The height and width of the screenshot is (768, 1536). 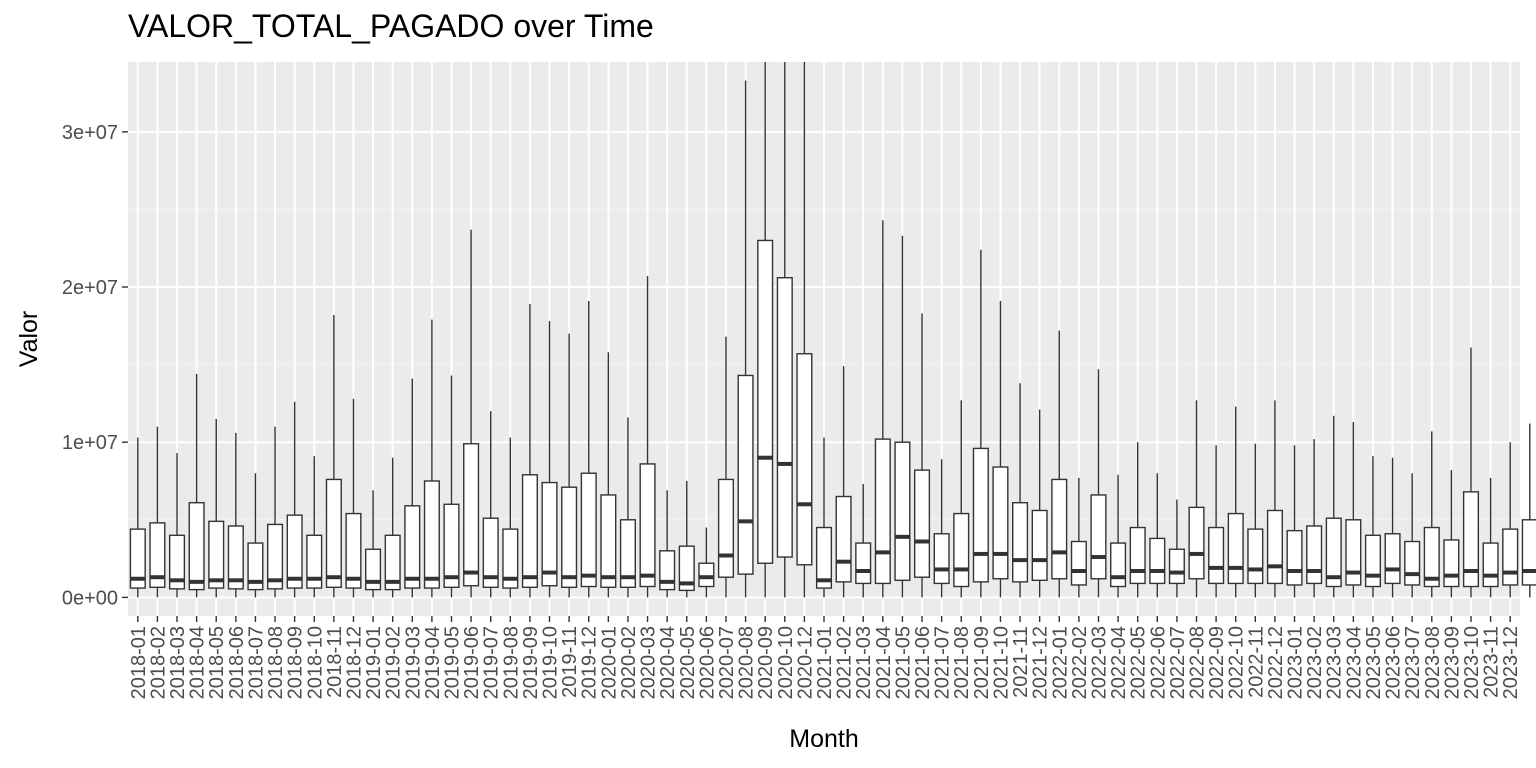 I want to click on y-tick-label: 1e+07, so click(x=90, y=443).